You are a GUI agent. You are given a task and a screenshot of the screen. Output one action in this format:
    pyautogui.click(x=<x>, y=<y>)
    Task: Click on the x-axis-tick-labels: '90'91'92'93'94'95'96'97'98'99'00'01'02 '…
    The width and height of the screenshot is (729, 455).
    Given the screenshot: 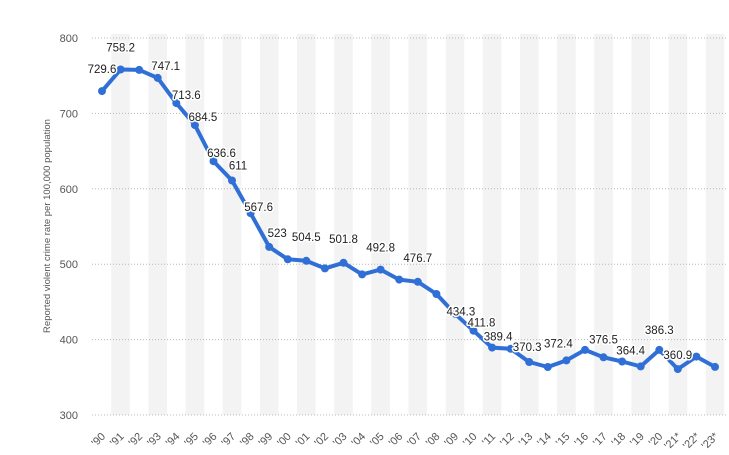 What is the action you would take?
    pyautogui.click(x=405, y=441)
    